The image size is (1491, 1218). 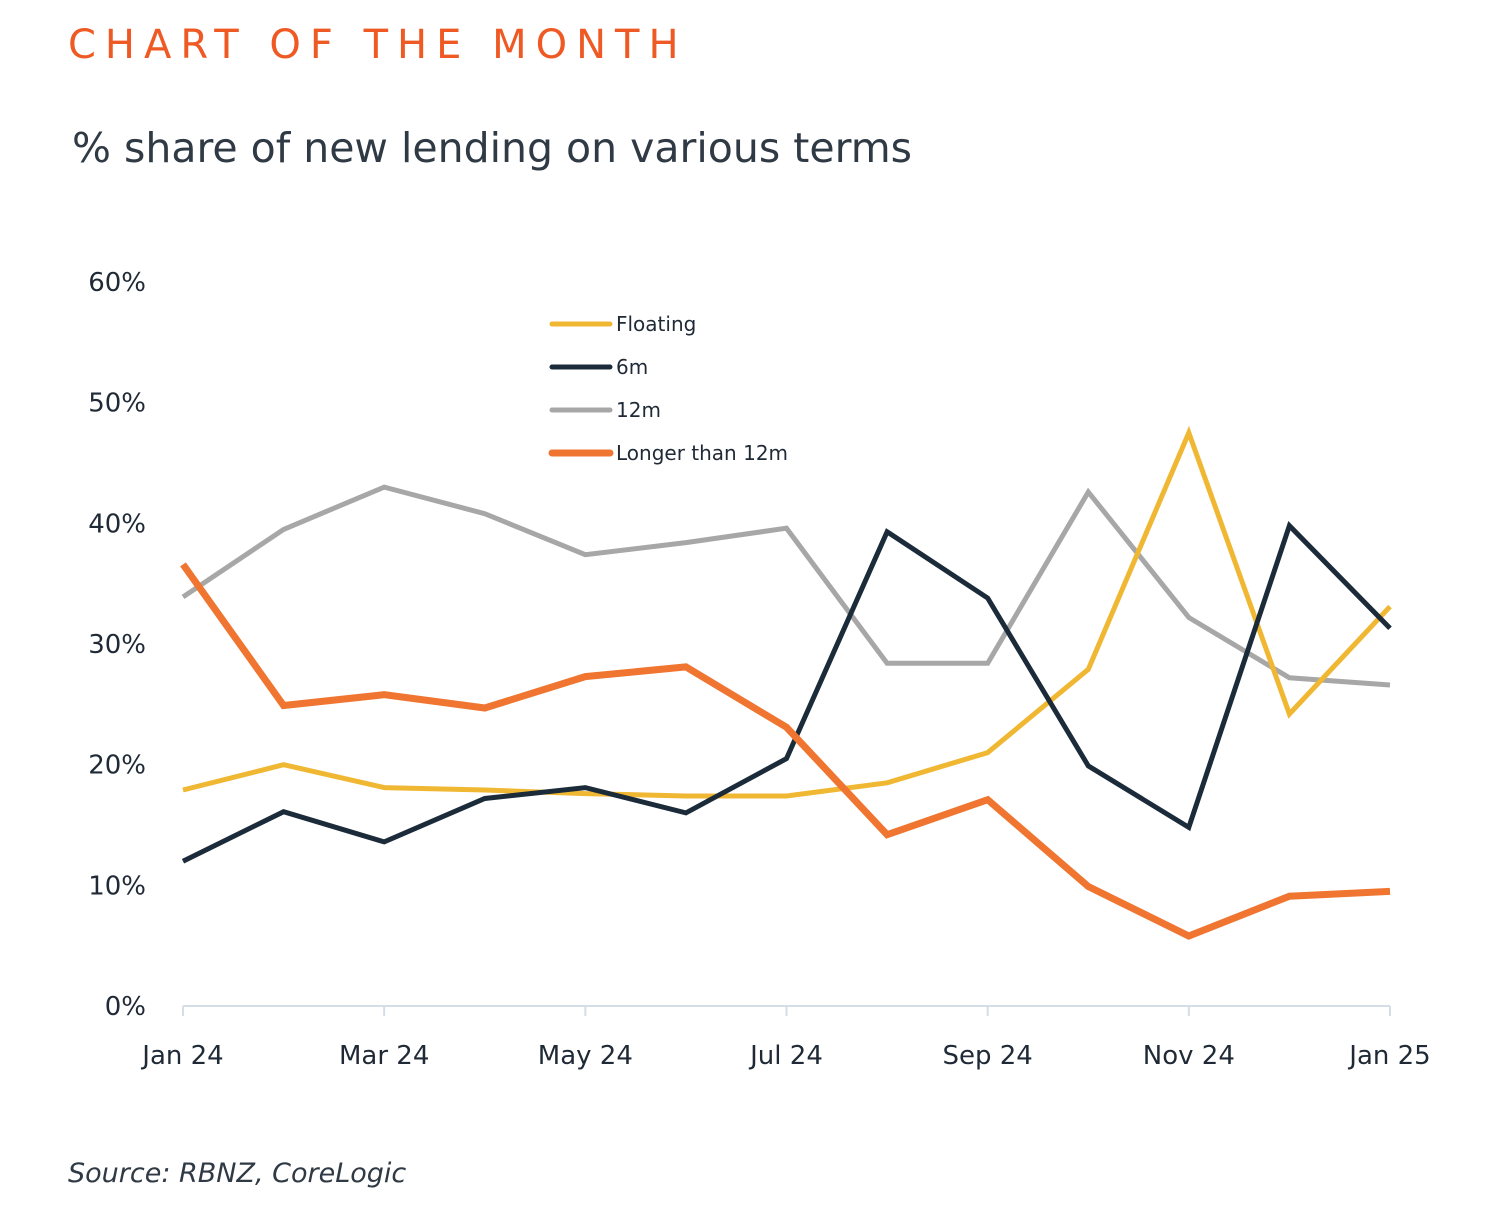 What do you see at coordinates (125, 1007) in the screenshot?
I see `y-tick-label: 0%` at bounding box center [125, 1007].